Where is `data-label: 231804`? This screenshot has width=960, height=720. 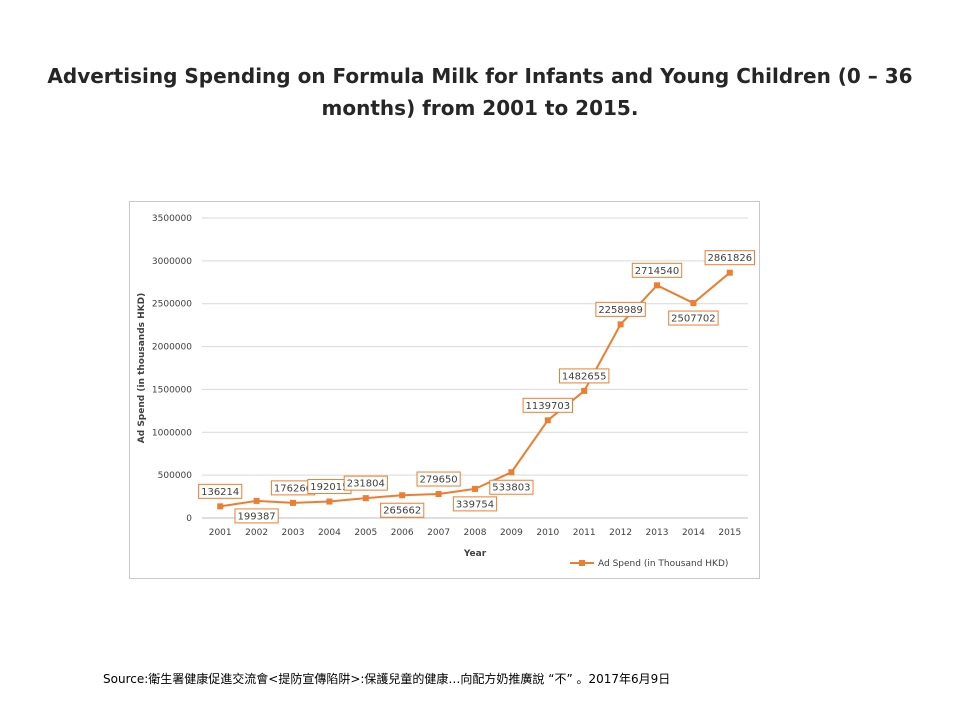
data-label: 231804 is located at coordinates (366, 484).